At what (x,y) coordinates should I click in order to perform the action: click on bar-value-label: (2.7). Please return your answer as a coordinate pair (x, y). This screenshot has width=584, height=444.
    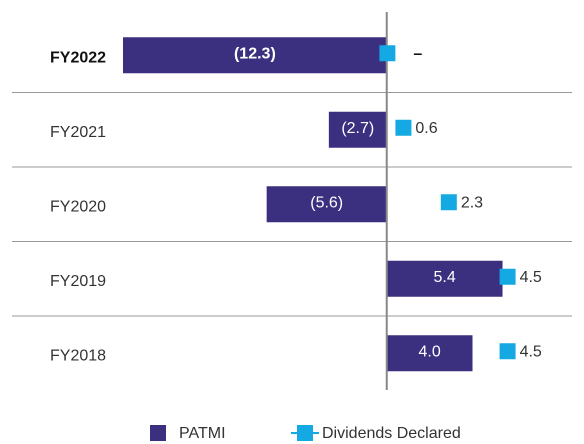
    Looking at the image, I should click on (357, 128).